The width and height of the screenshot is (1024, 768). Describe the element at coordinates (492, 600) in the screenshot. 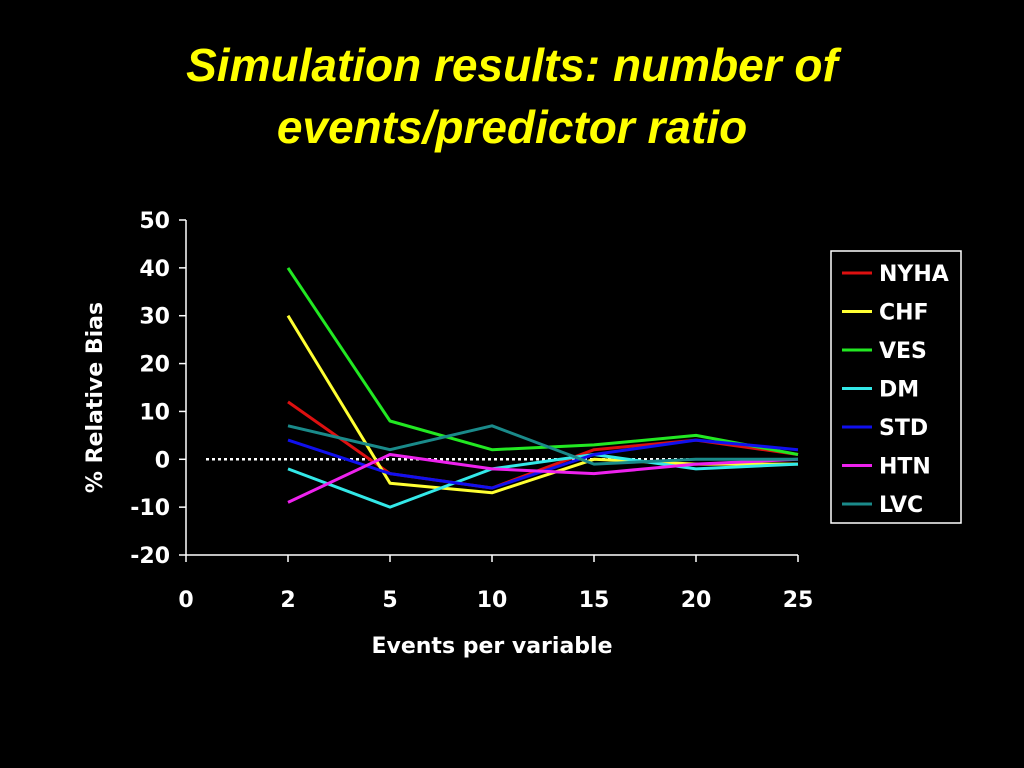

I see `x-tick-label: 10` at that location.